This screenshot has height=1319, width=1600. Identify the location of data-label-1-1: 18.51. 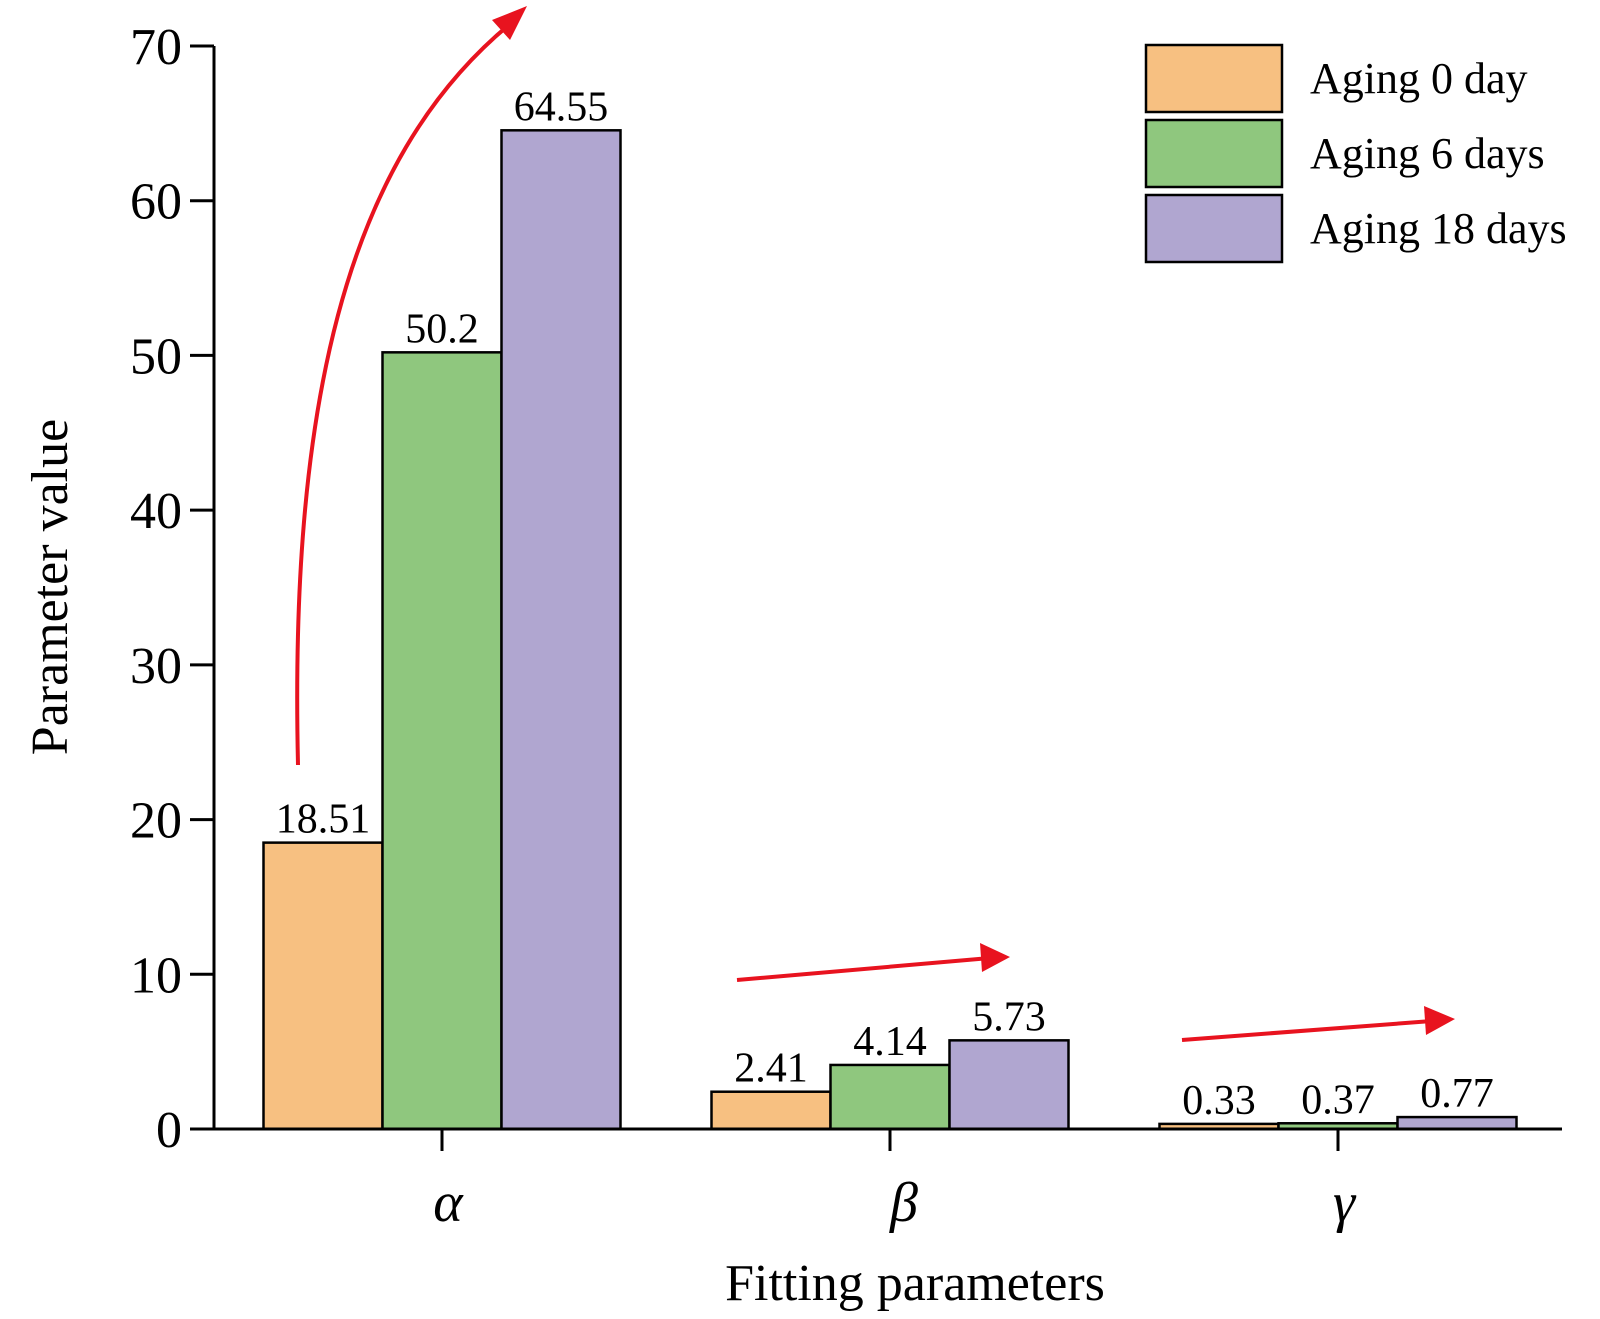
(323, 820).